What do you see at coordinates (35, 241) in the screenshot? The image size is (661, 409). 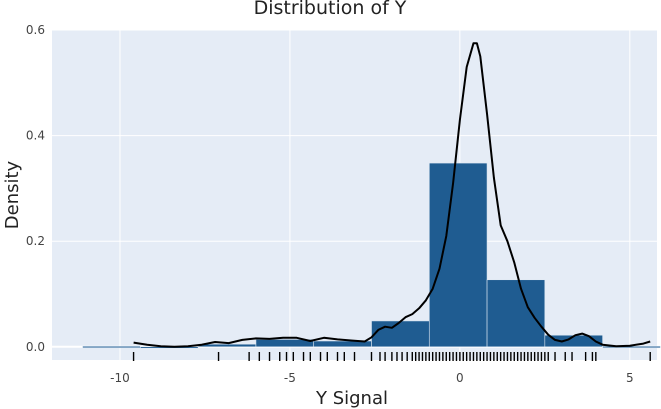 I see `y-tick-label: 0.2` at bounding box center [35, 241].